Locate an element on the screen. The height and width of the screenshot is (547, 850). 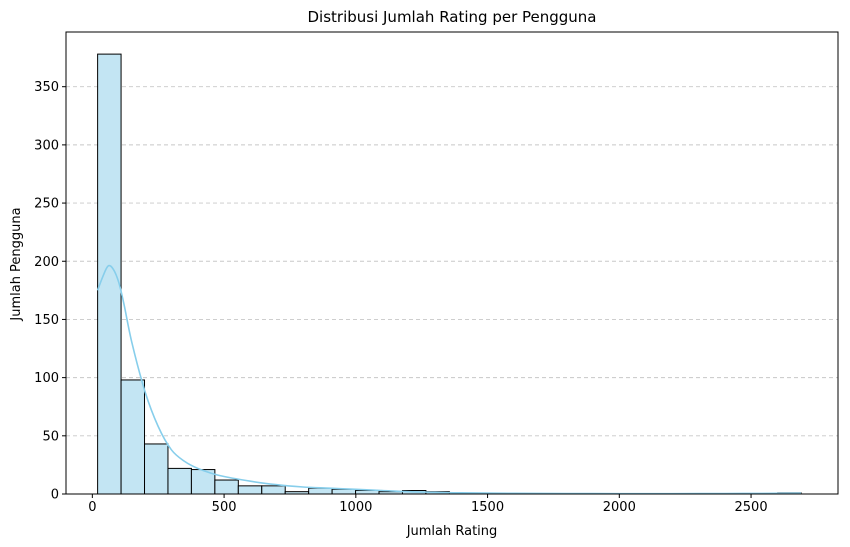
y-tick-label: 150 is located at coordinates (46, 320).